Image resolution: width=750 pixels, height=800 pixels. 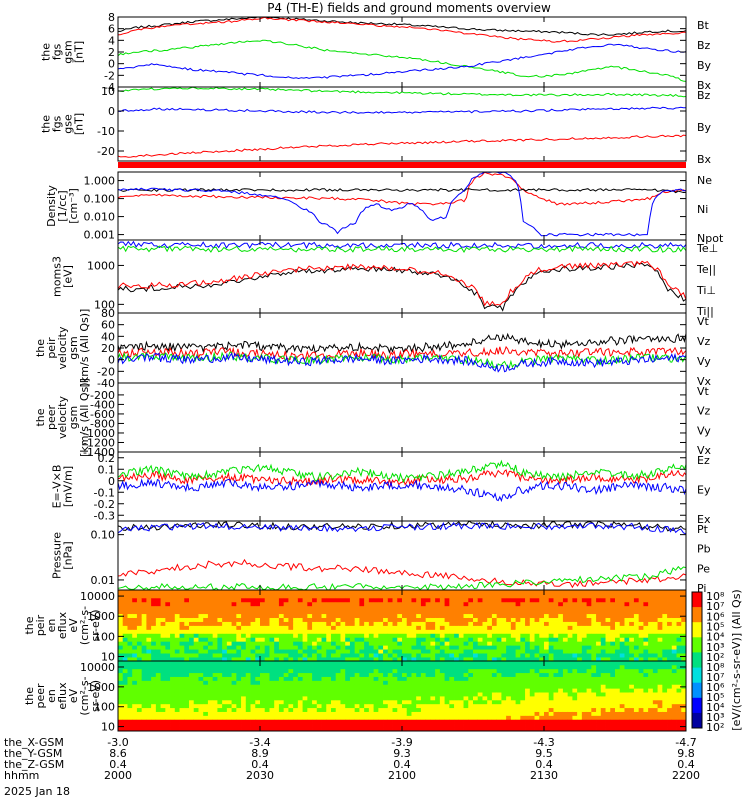 What do you see at coordinates (100, 235) in the screenshot?
I see `y-tick-label: 0.001` at bounding box center [100, 235].